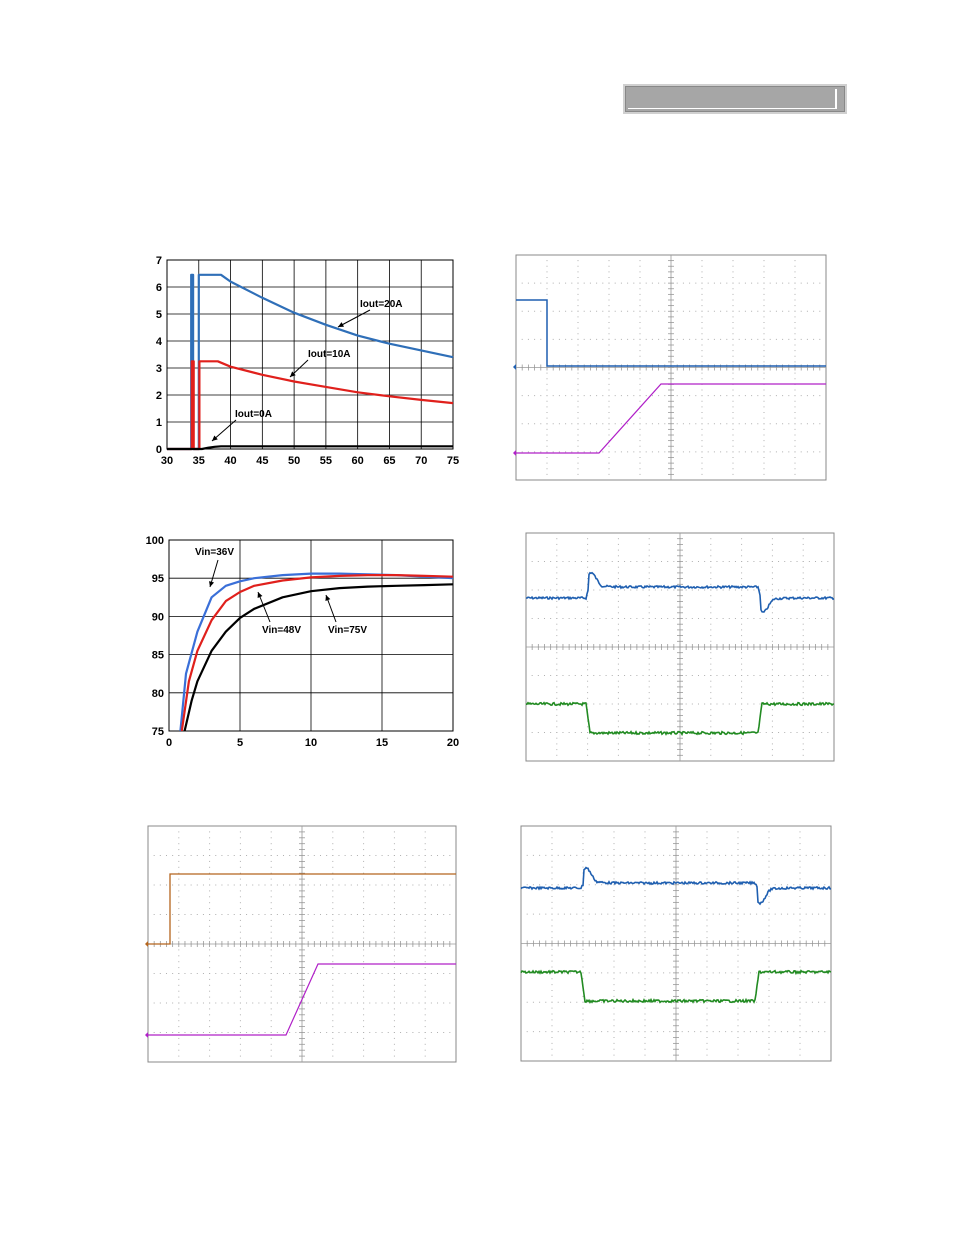 Image resolution: width=954 pixels, height=1235 pixels. I want to click on scope1-marker-blue, so click(514, 367).